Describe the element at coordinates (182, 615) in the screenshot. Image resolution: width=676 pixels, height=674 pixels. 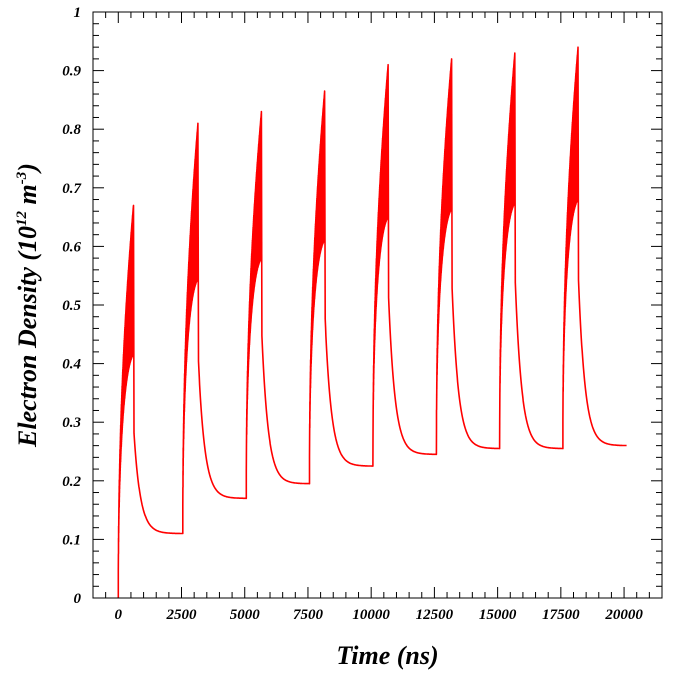
I see `x-tick-label: 2500` at that location.